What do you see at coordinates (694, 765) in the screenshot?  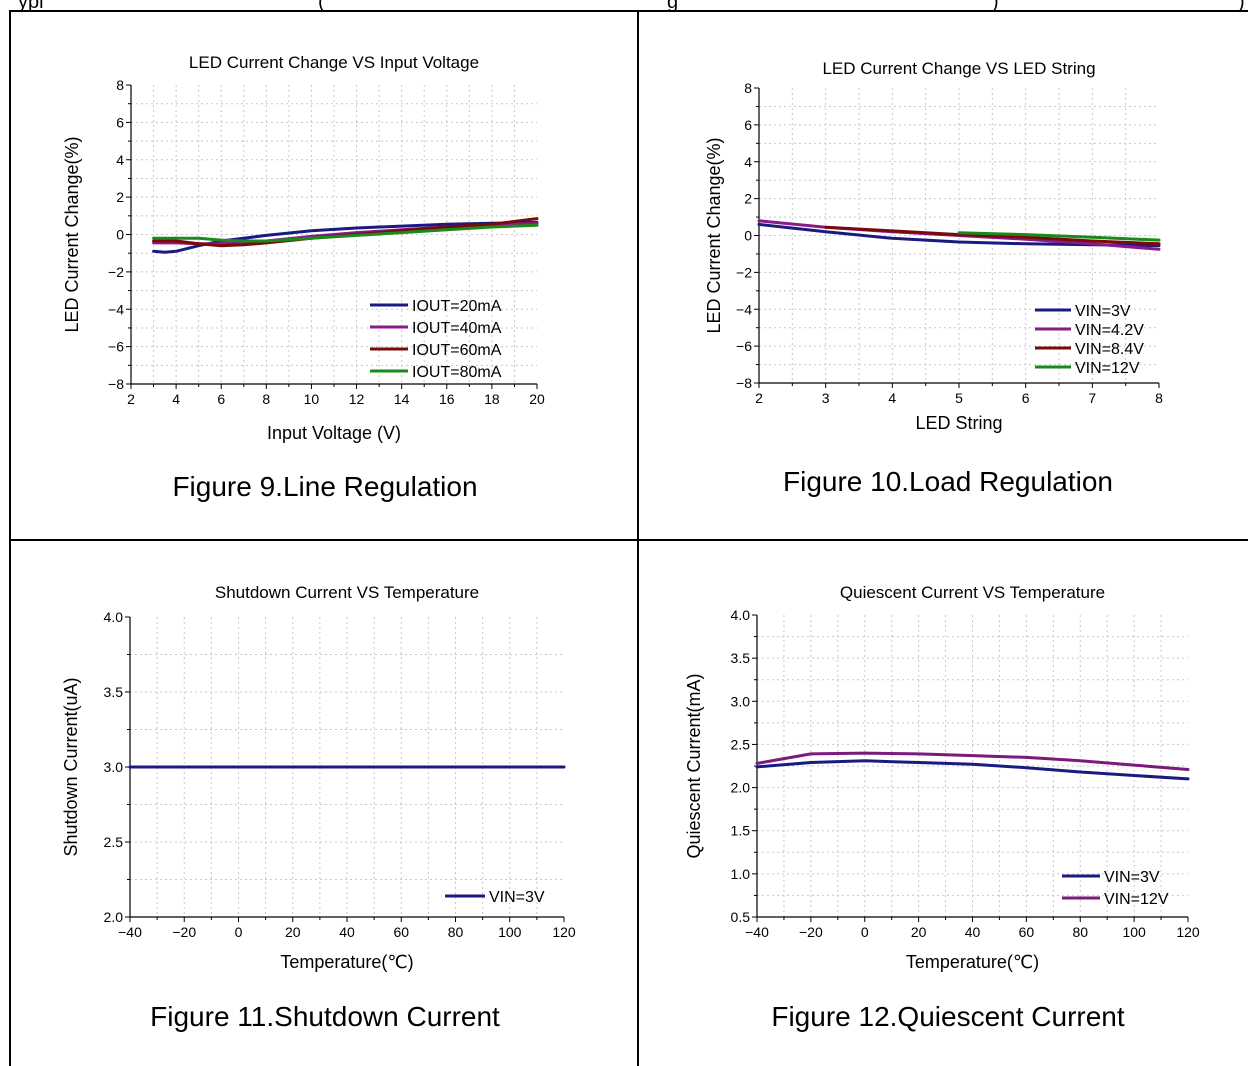 I see `y-axis-label: Quiescent Current(mA)` at bounding box center [694, 765].